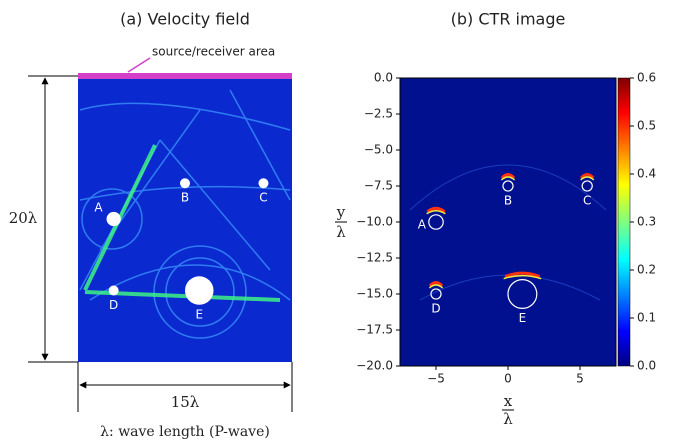  I want to click on target-label: A, so click(422, 225).